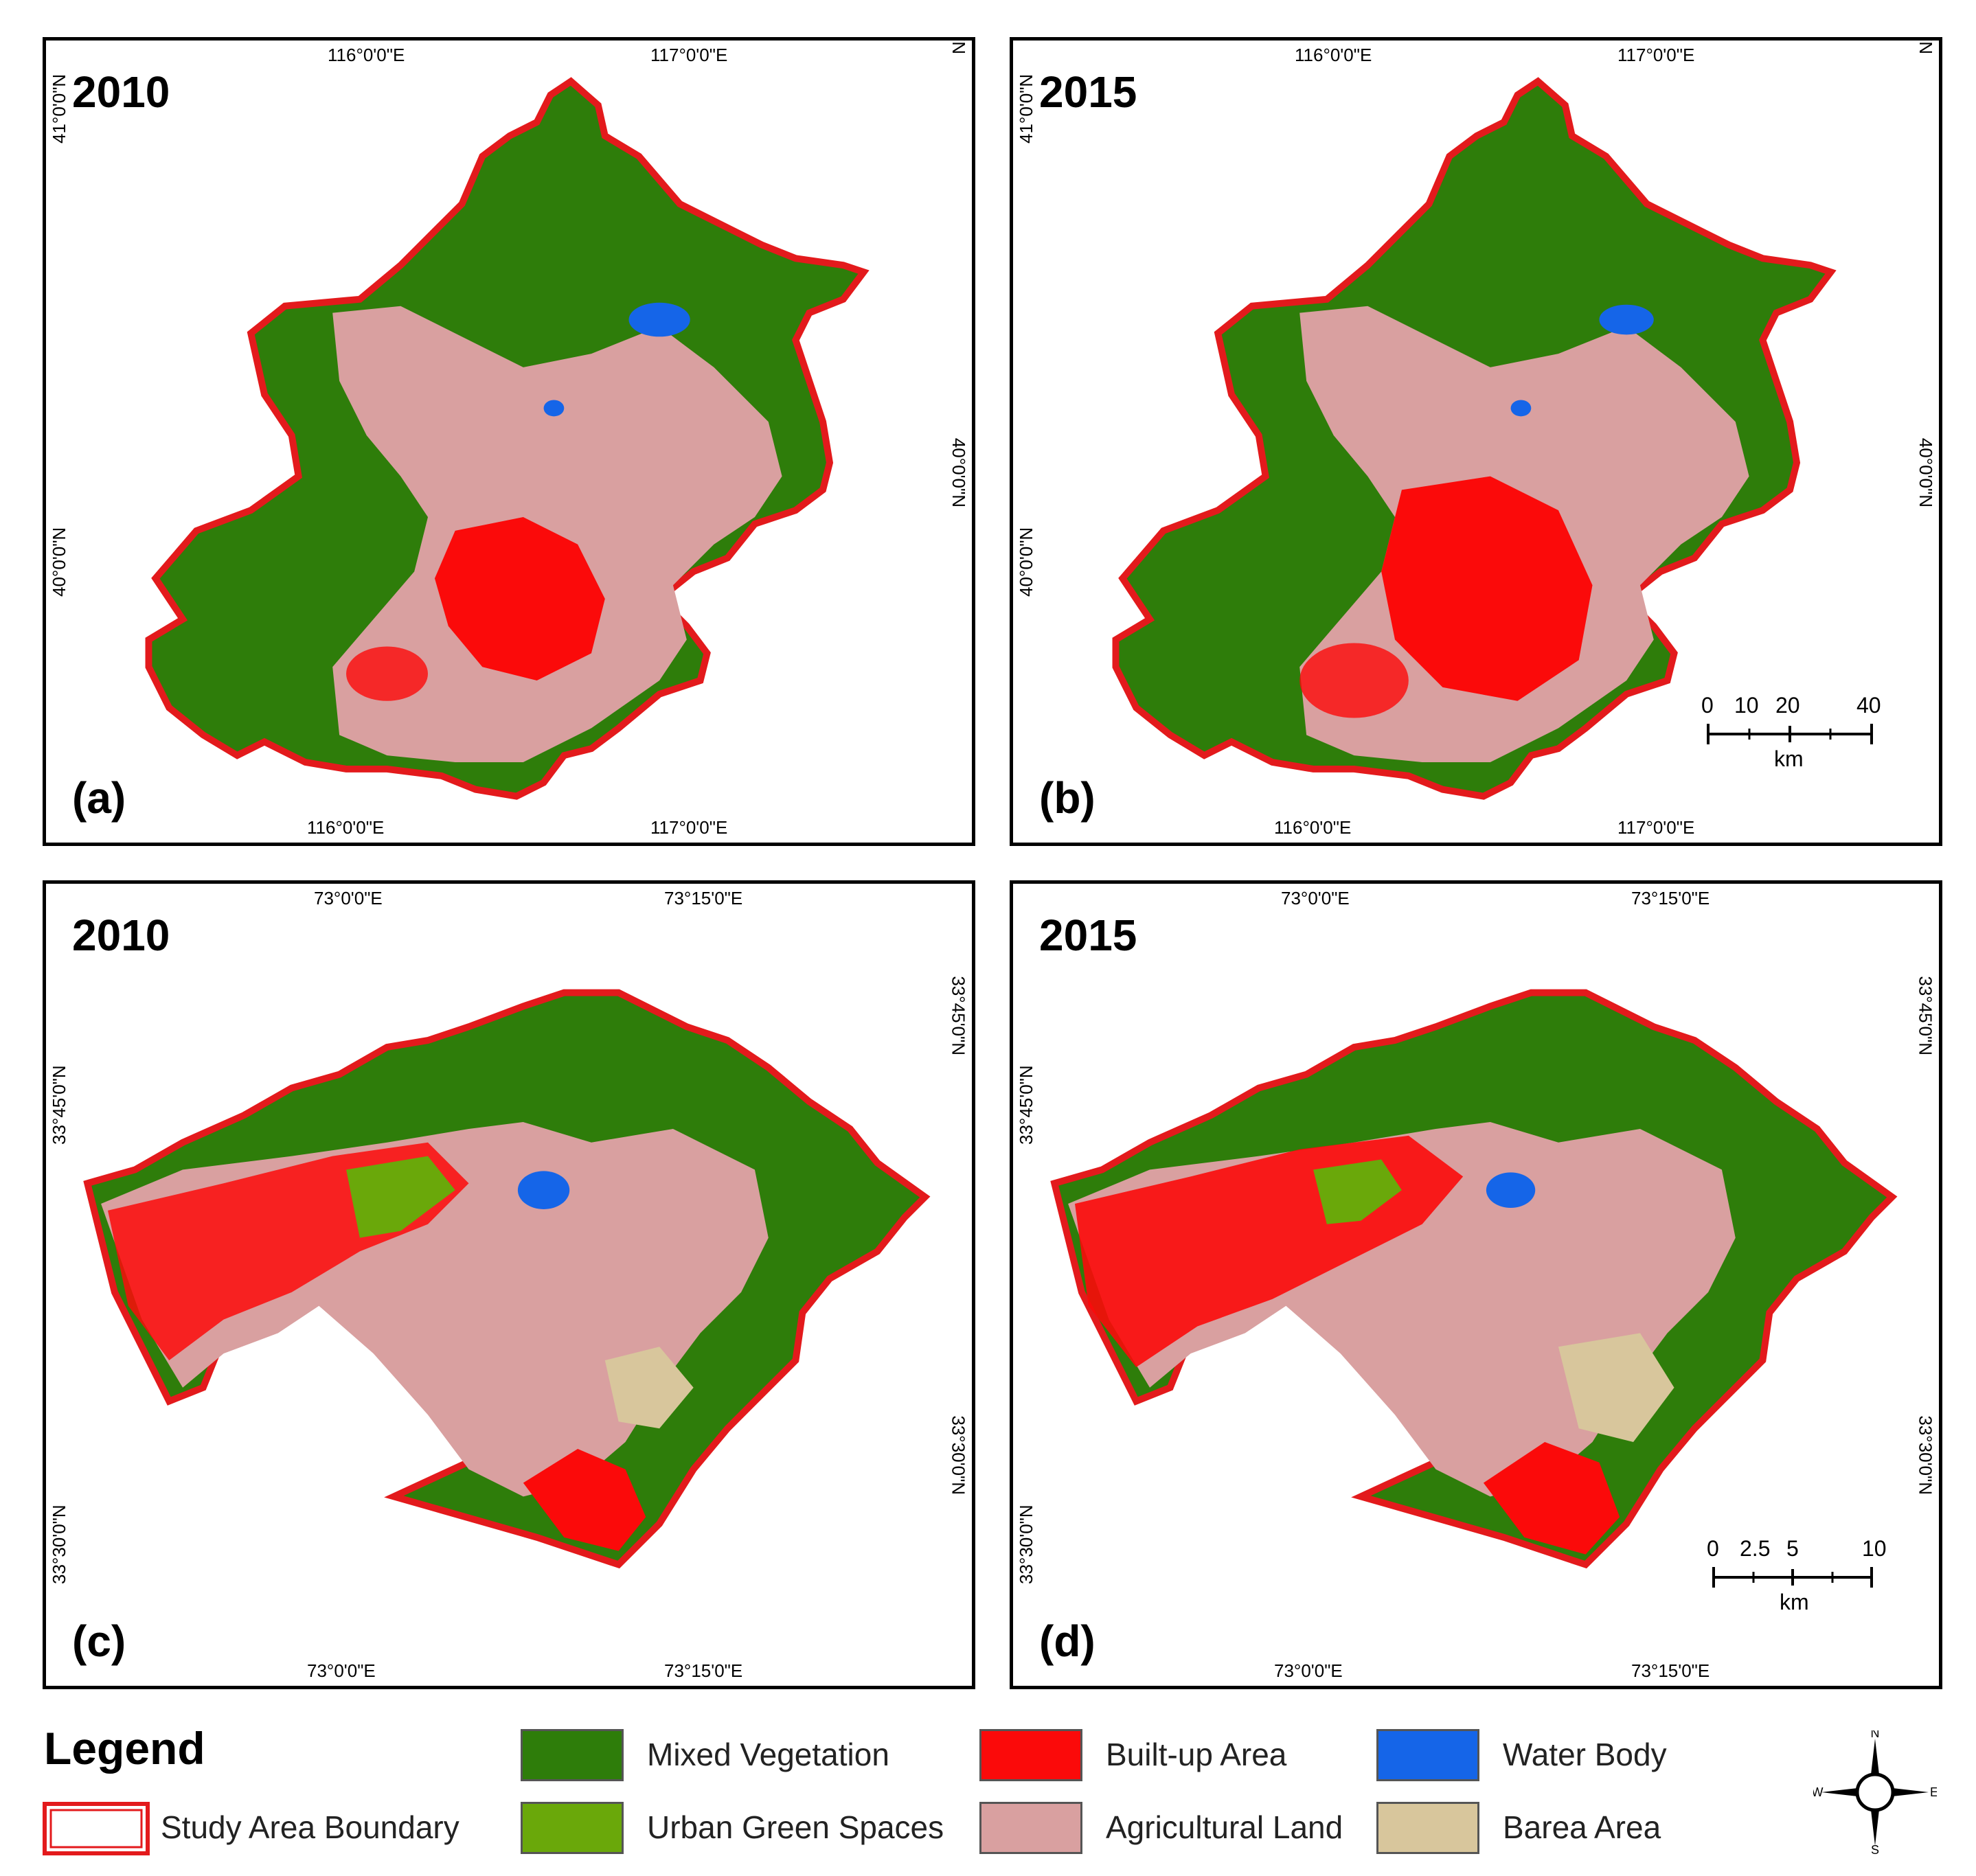 The width and height of the screenshot is (1976, 1876). I want to click on legend-title: Legend, so click(125, 1748).